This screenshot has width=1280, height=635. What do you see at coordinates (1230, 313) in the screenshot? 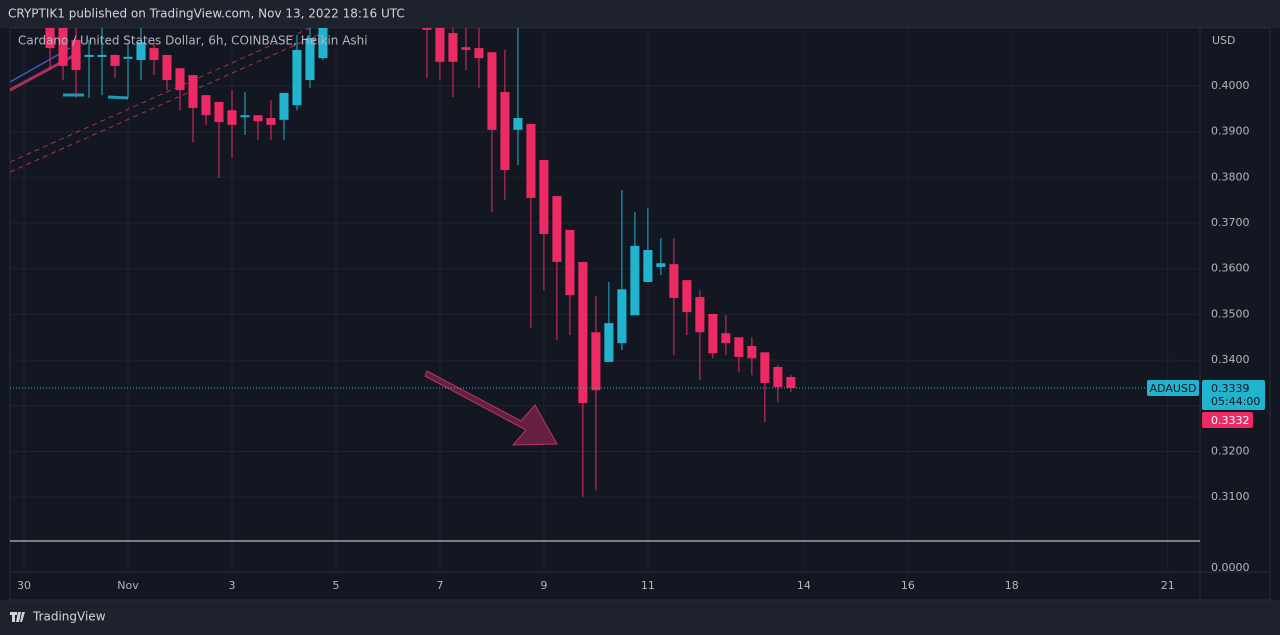
I see `y-tick-label: 0.3500` at bounding box center [1230, 313].